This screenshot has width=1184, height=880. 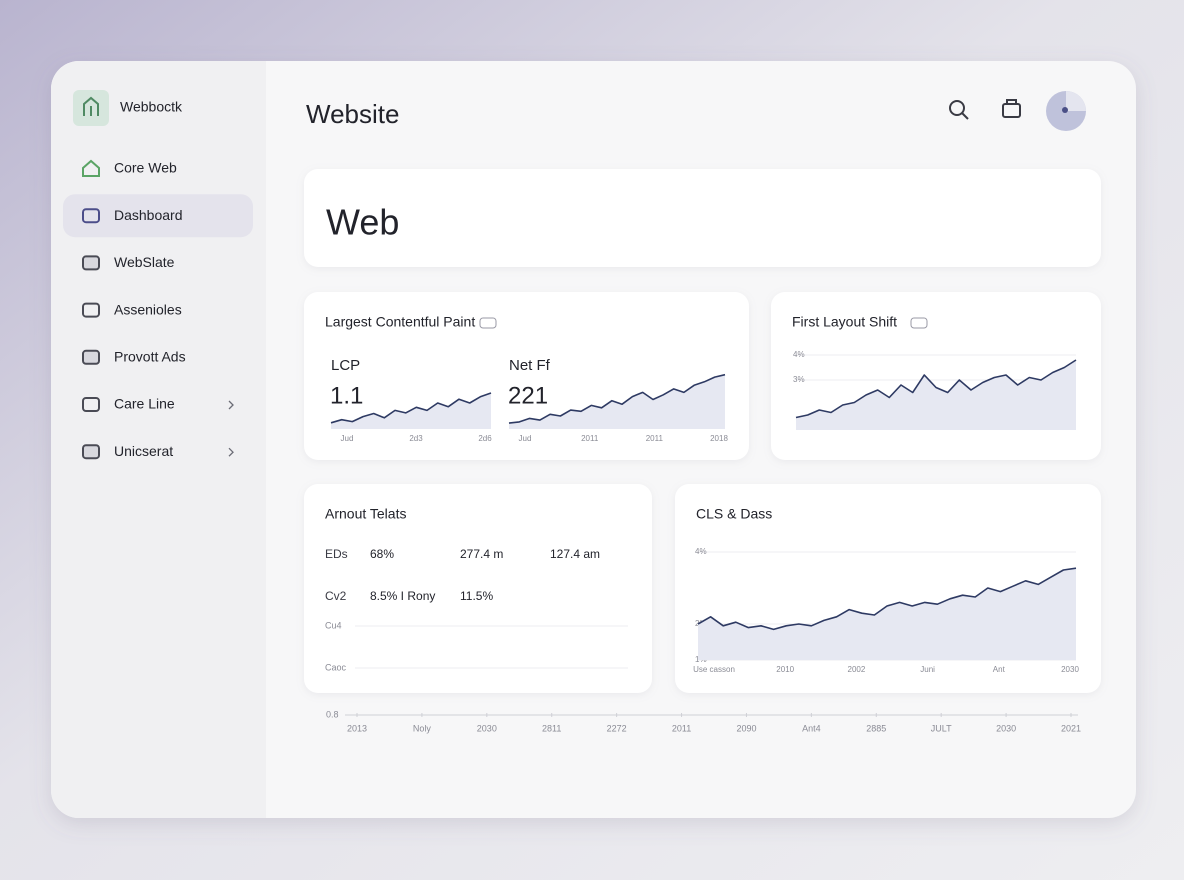 I want to click on brand-logo-glyph, so click(x=91, y=106).